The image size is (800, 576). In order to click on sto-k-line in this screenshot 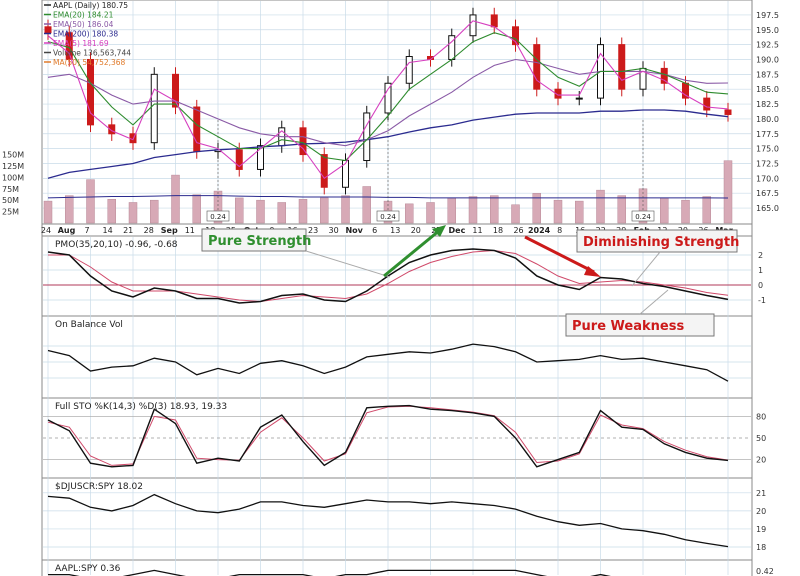, I will do `click(388, 436)`.